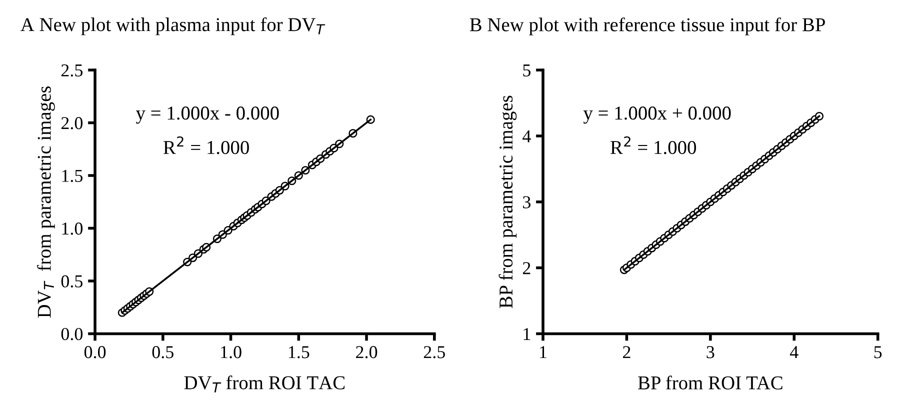  I want to click on y-tick-label: 5, so click(526, 70).